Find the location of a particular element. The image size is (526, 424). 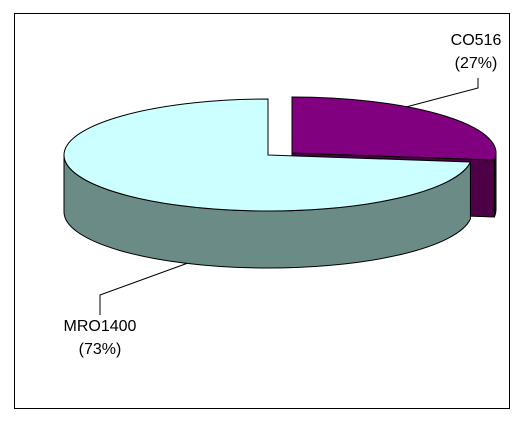

slice-label-mro1400: MRO1400 is located at coordinates (100, 326).